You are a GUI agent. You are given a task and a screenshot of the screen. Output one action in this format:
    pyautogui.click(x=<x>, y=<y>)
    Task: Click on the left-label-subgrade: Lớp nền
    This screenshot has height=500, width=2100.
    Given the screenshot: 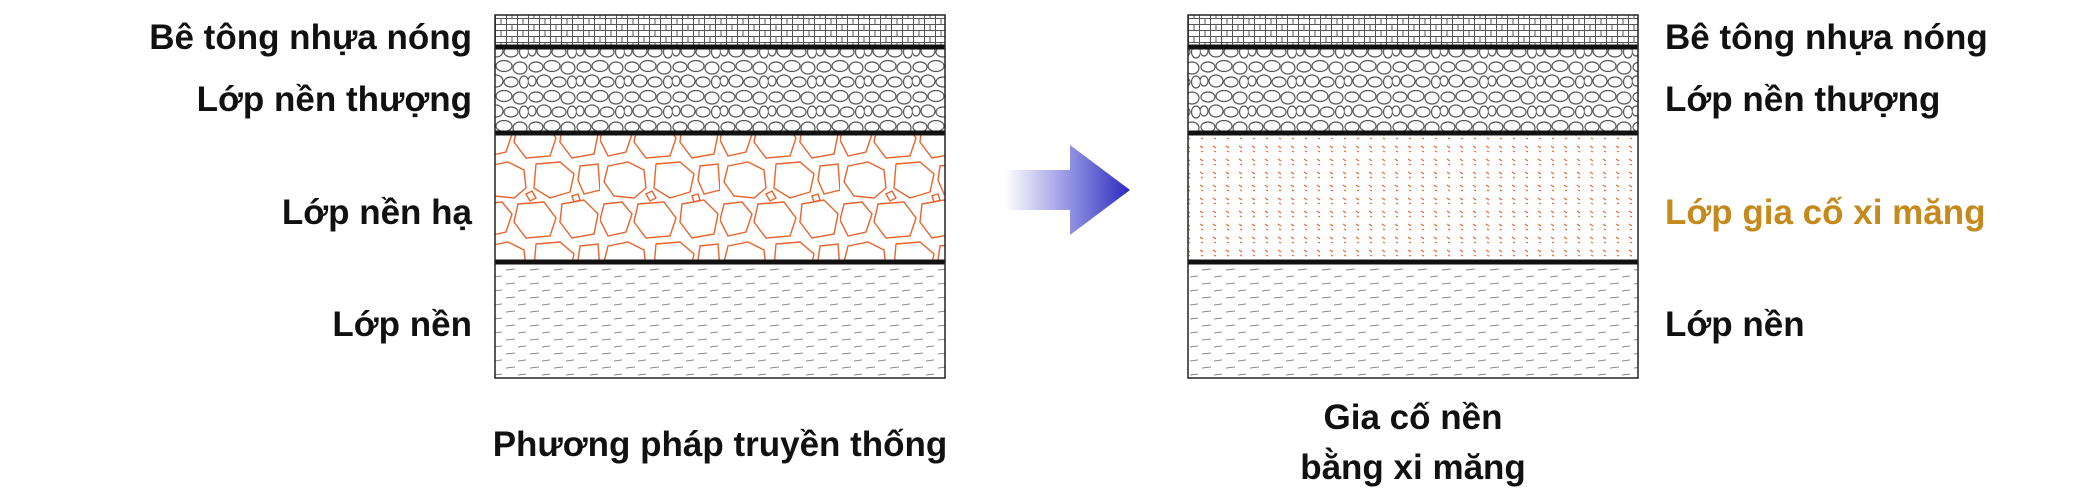 What is the action you would take?
    pyautogui.click(x=402, y=324)
    